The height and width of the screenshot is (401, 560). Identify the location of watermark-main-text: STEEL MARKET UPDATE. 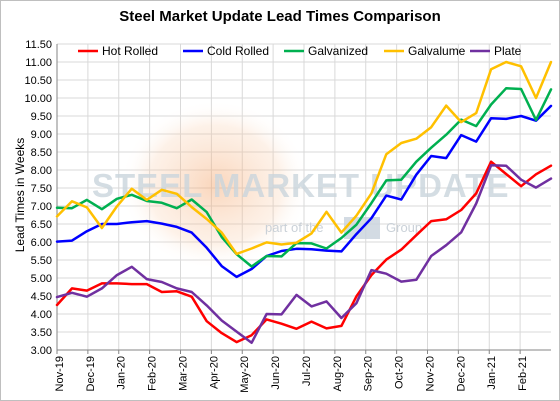
(300, 185).